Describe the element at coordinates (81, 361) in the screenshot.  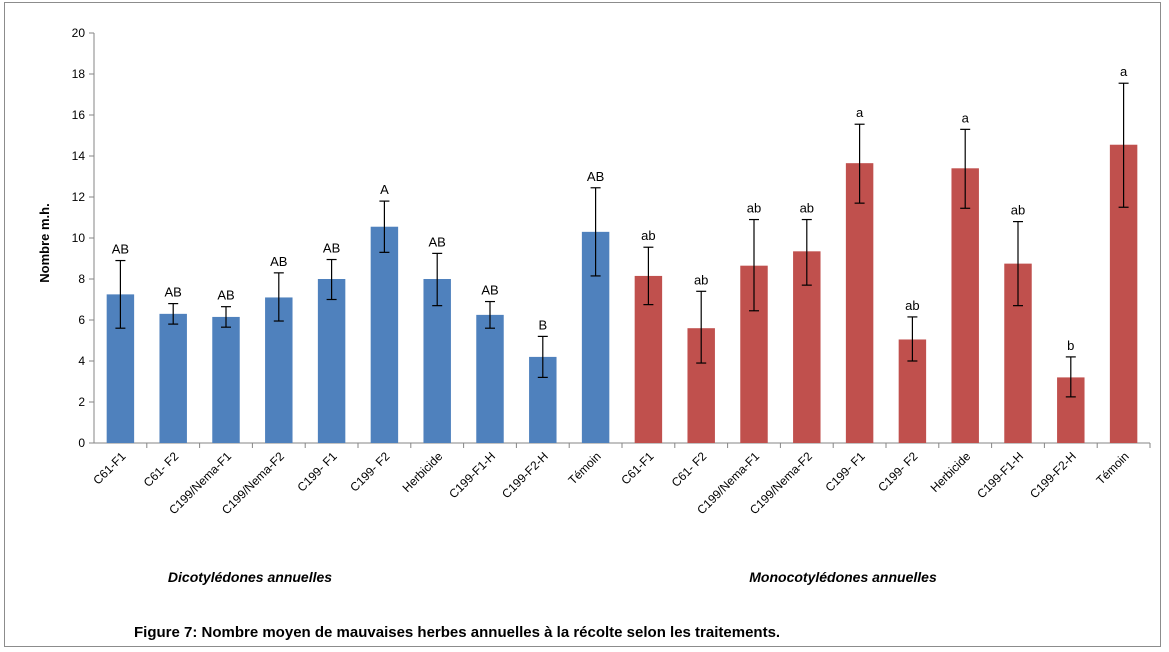
I see `y-tick-label: 4` at that location.